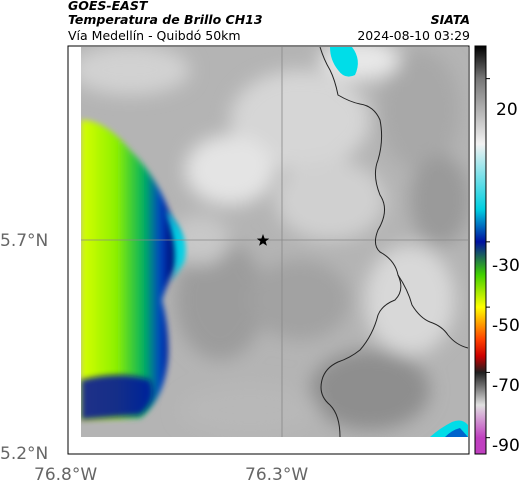 This screenshot has width=526, height=491. What do you see at coordinates (506, 386) in the screenshot?
I see `colorbar-label: -70` at bounding box center [506, 386].